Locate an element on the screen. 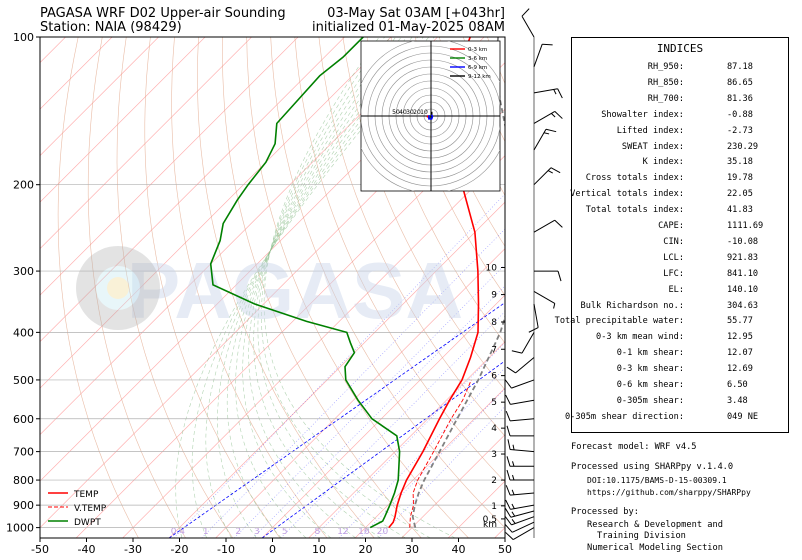  index-row: RH_700: 81.36 is located at coordinates (680, 102).